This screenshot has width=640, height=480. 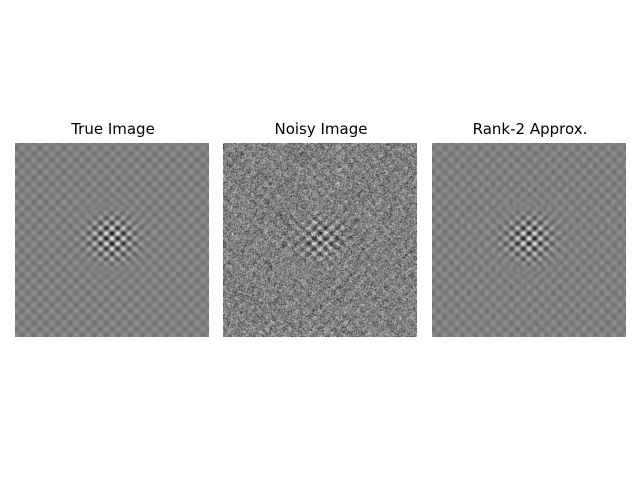 What do you see at coordinates (113, 129) in the screenshot?
I see `panel-title: True Image` at bounding box center [113, 129].